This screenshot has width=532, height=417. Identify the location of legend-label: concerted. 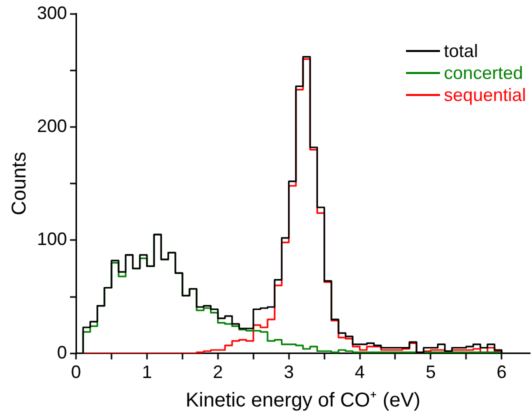
(483, 73).